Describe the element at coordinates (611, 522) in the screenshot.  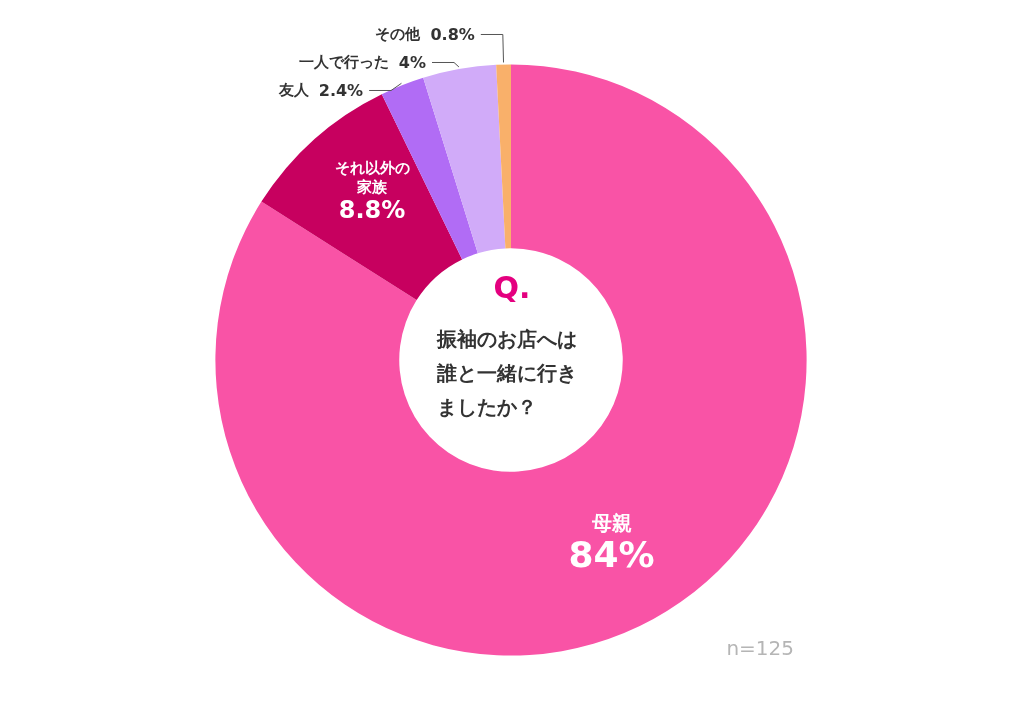
I see `slice-label: 母親` at that location.